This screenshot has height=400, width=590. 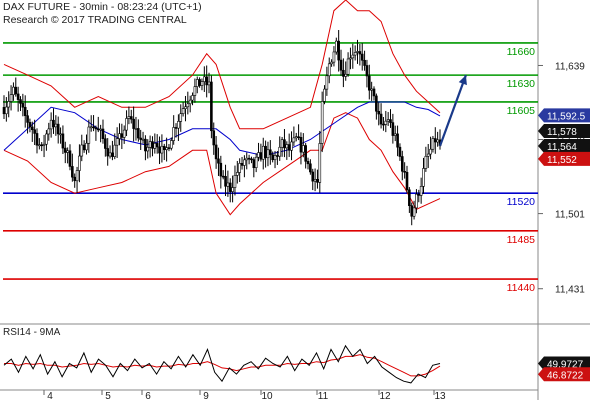 What do you see at coordinates (222, 364) in the screenshot?
I see `rsi-line` at bounding box center [222, 364].